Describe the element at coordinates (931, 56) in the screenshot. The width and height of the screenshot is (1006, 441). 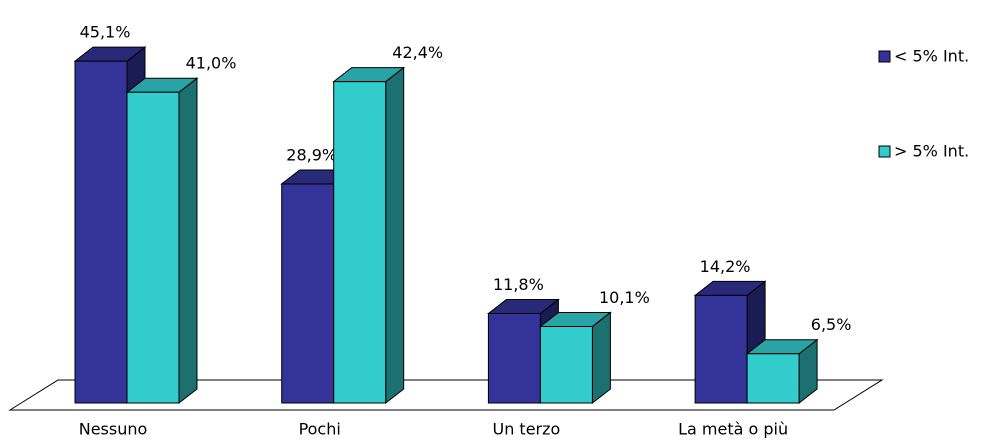
I see `legend-label: < 5% Int.` at that location.